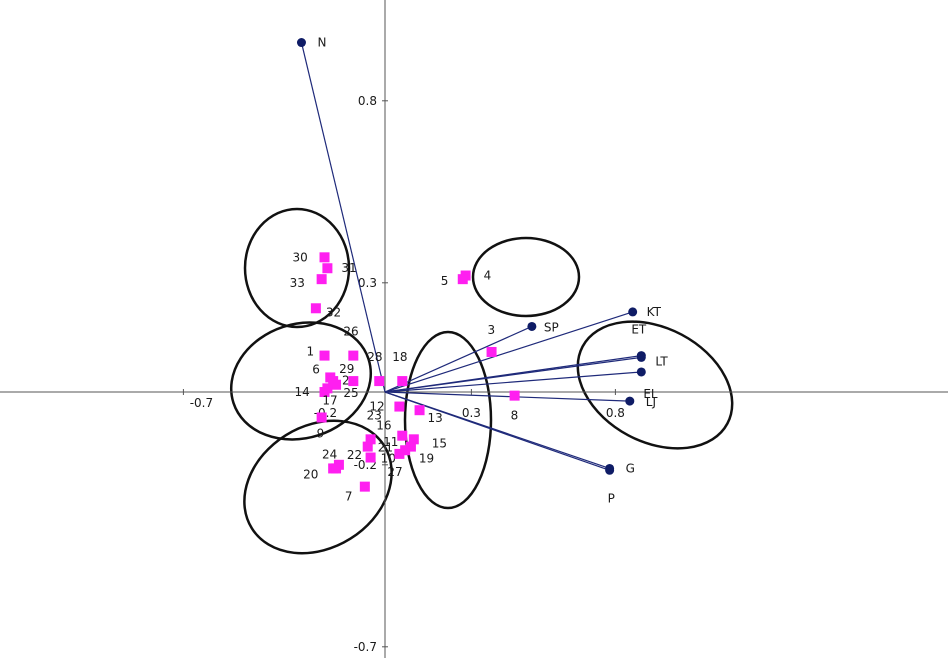 This screenshot has height=658, width=948. Describe the element at coordinates (321, 433) in the screenshot. I see `point-label-9: 9` at that location.